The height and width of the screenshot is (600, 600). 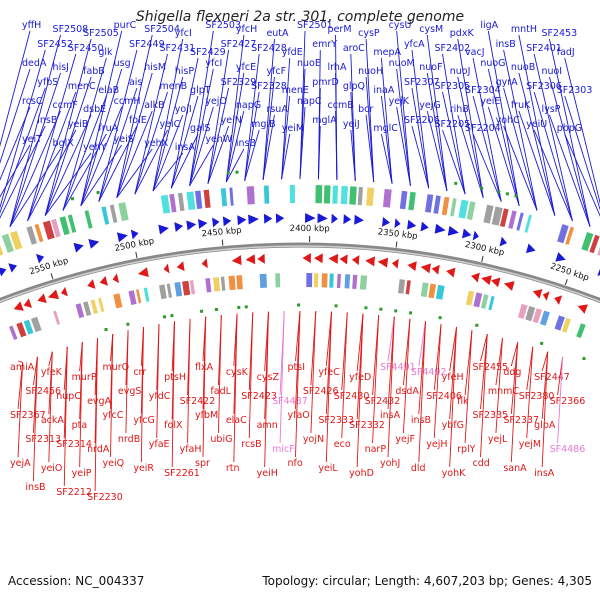 I want to click on reverse-gene-label: yejA, so click(x=20, y=463).